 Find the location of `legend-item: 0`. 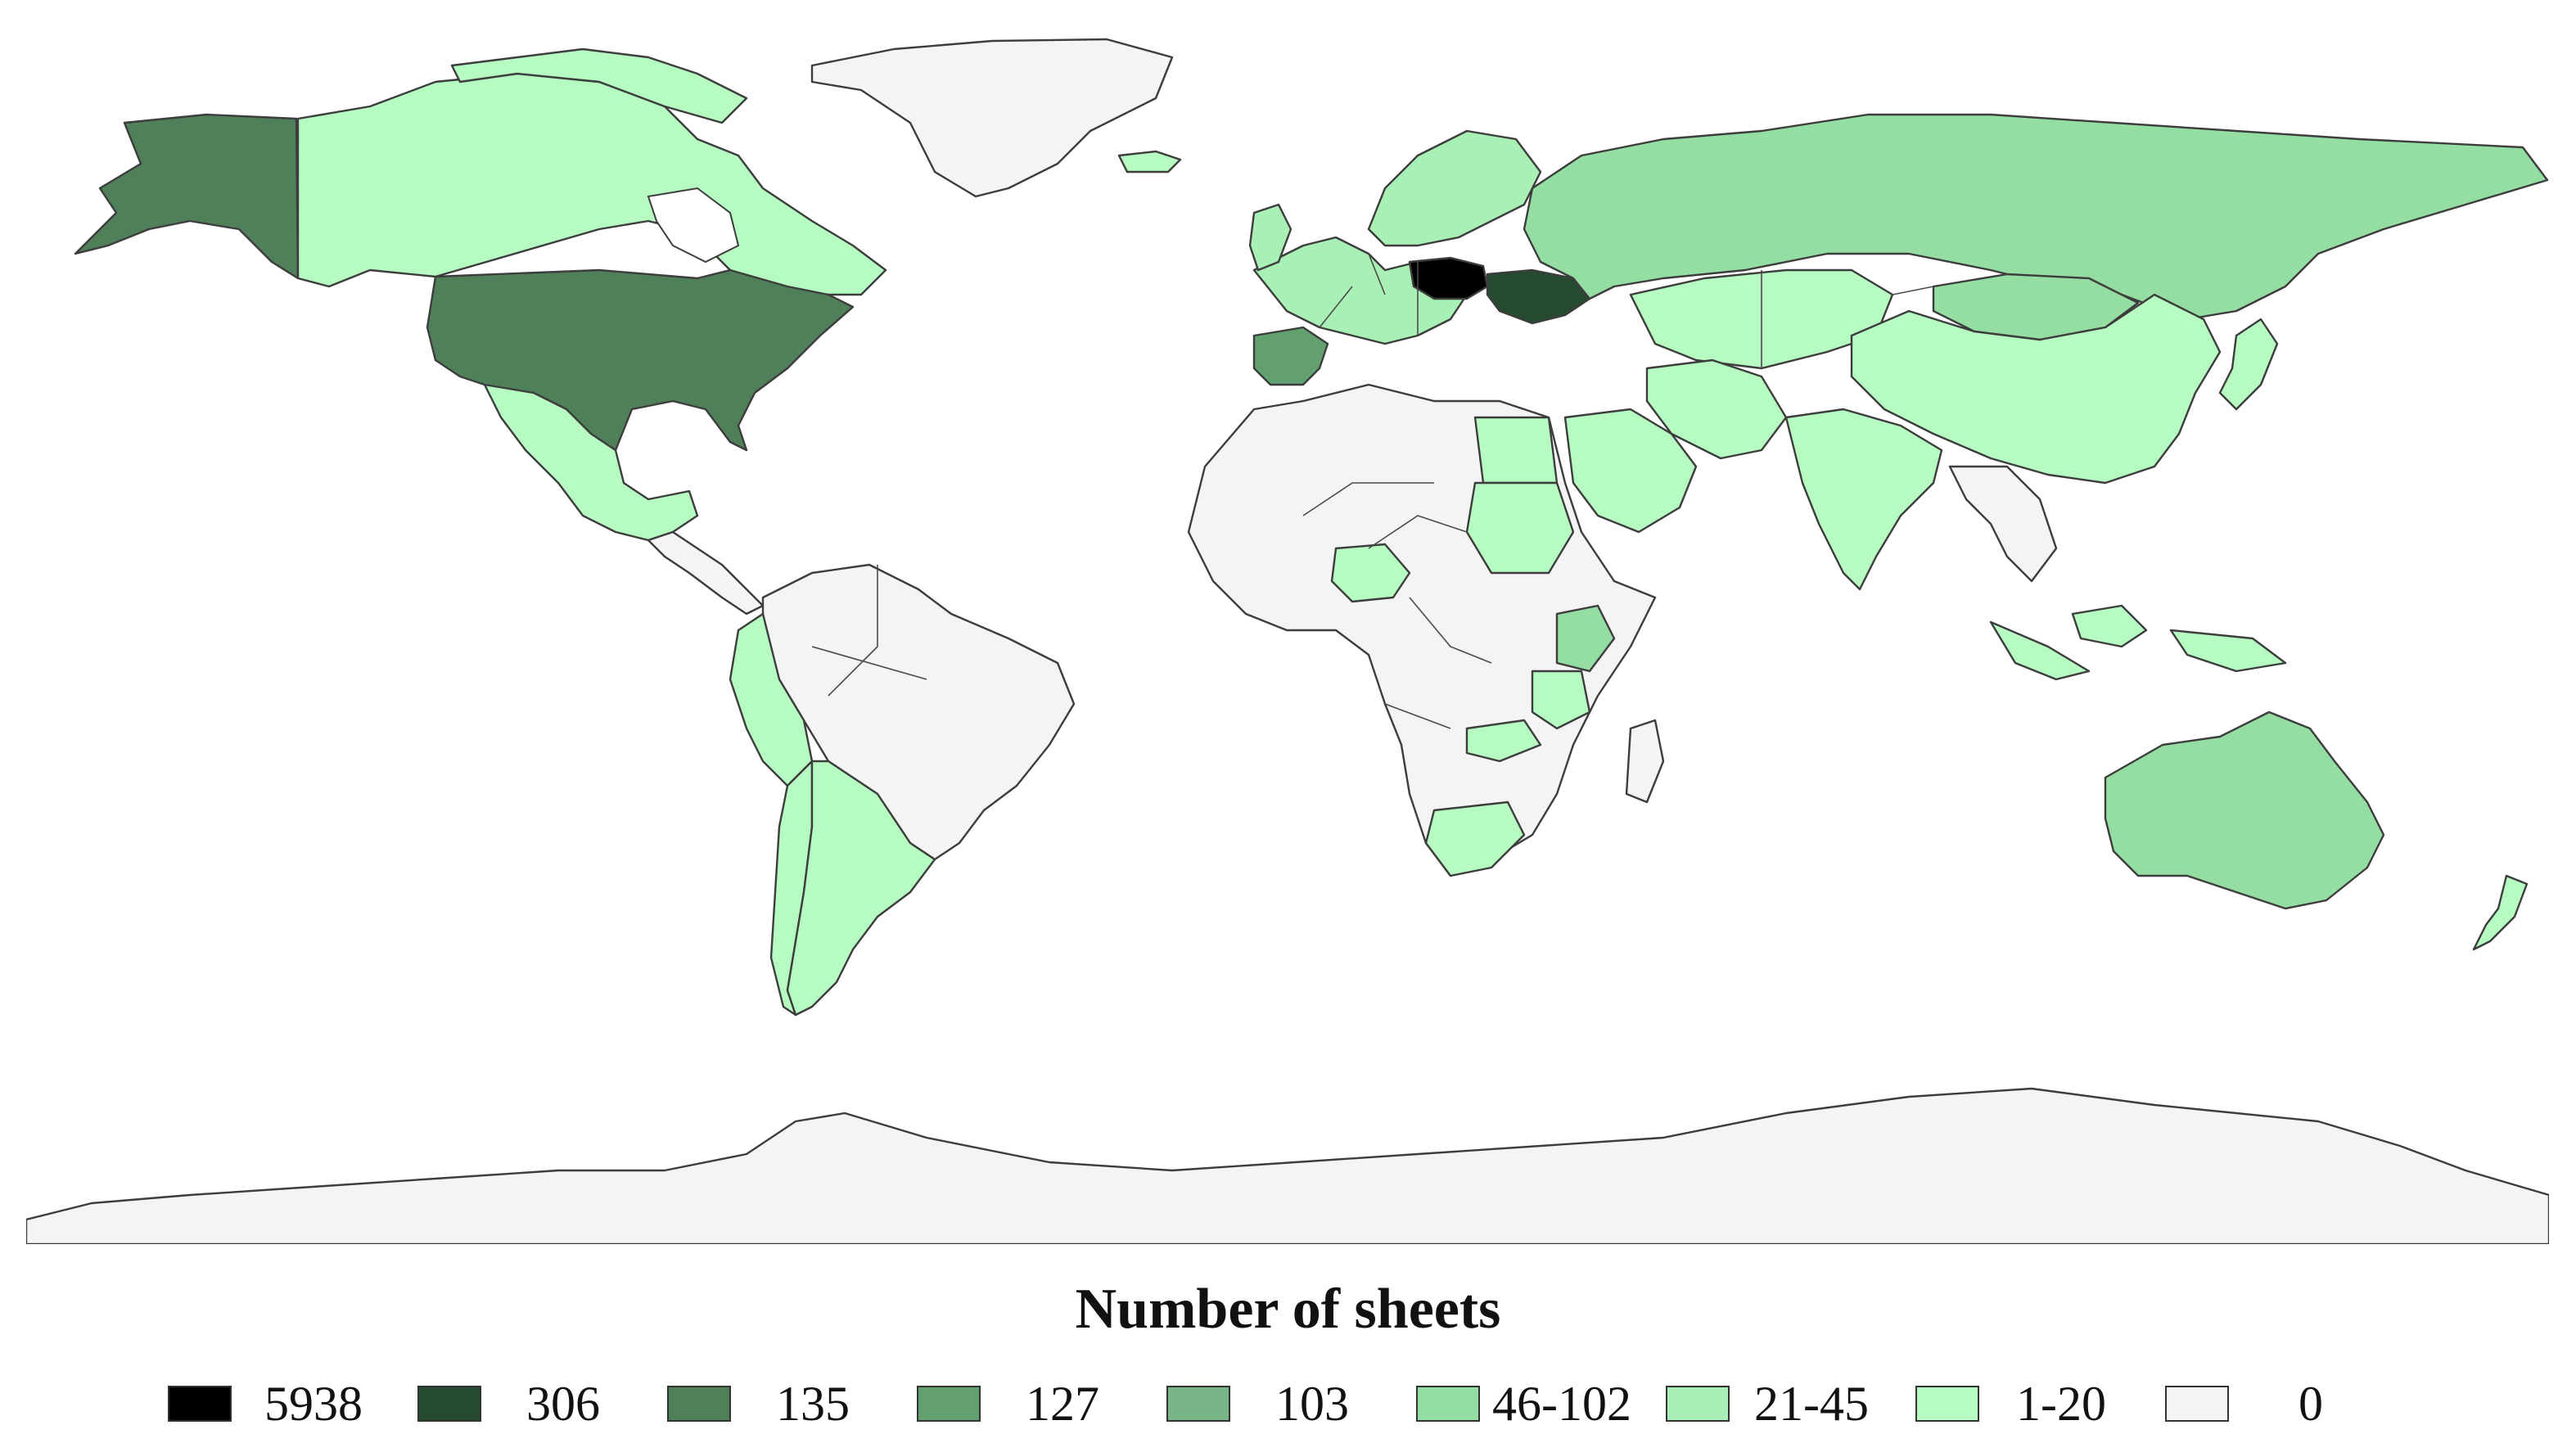

legend-item: 0 is located at coordinates (2290, 1403).